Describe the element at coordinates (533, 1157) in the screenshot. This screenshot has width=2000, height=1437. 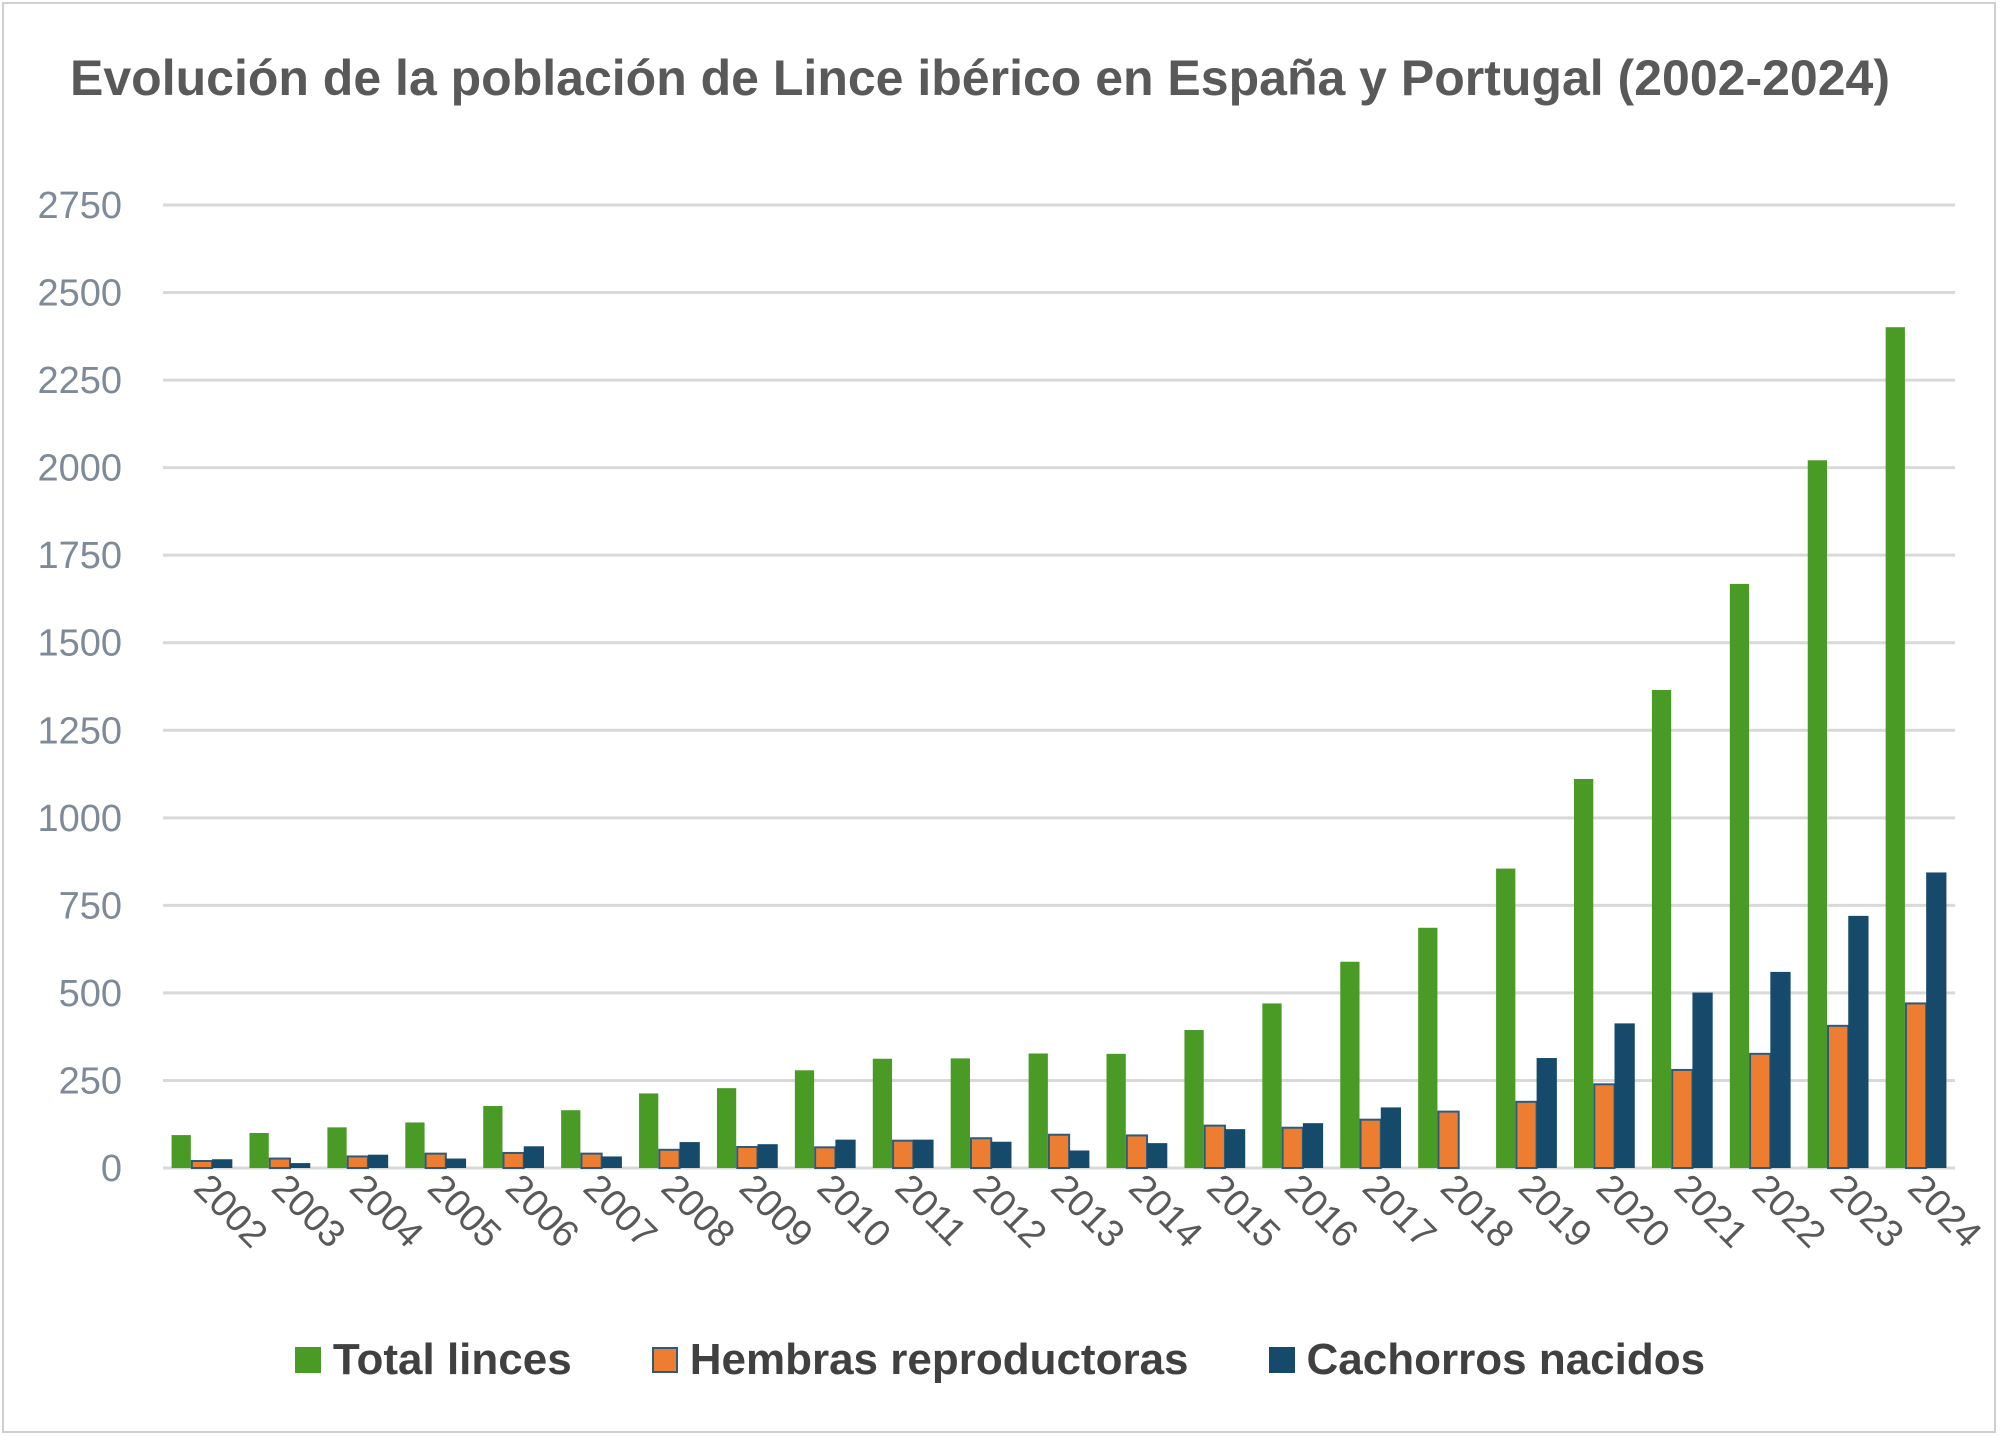
I see `bar-cachorros-nacidos-2006` at that location.